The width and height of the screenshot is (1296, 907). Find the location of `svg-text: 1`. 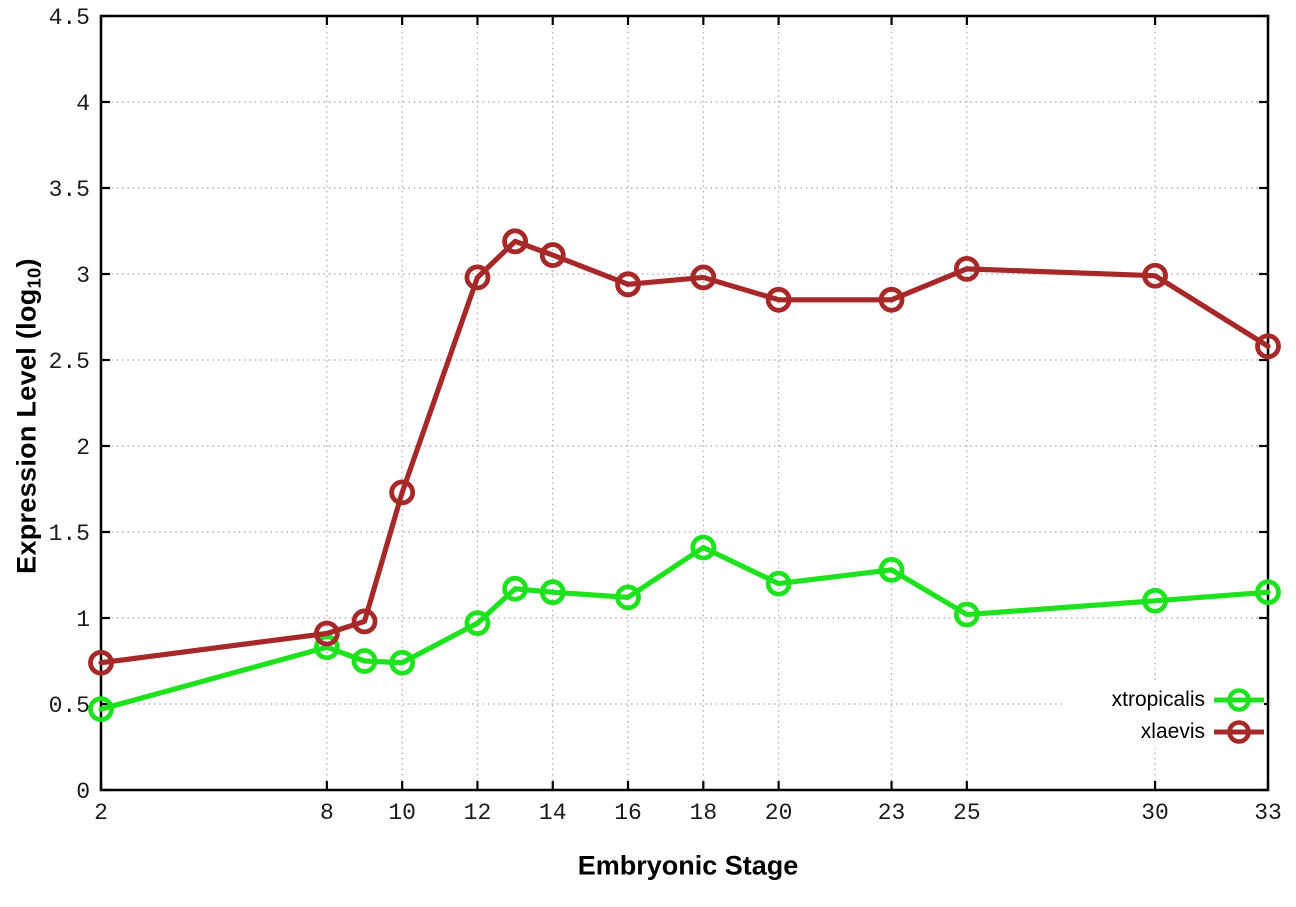

svg-text: 1 is located at coordinates (83, 620).